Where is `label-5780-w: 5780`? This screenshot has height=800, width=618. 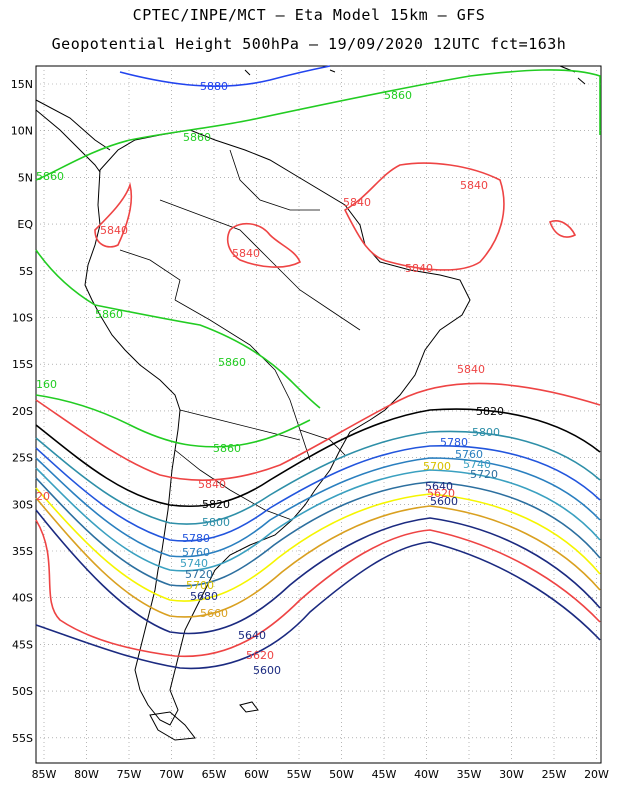
label-5780-w: 5780 is located at coordinates (196, 538).